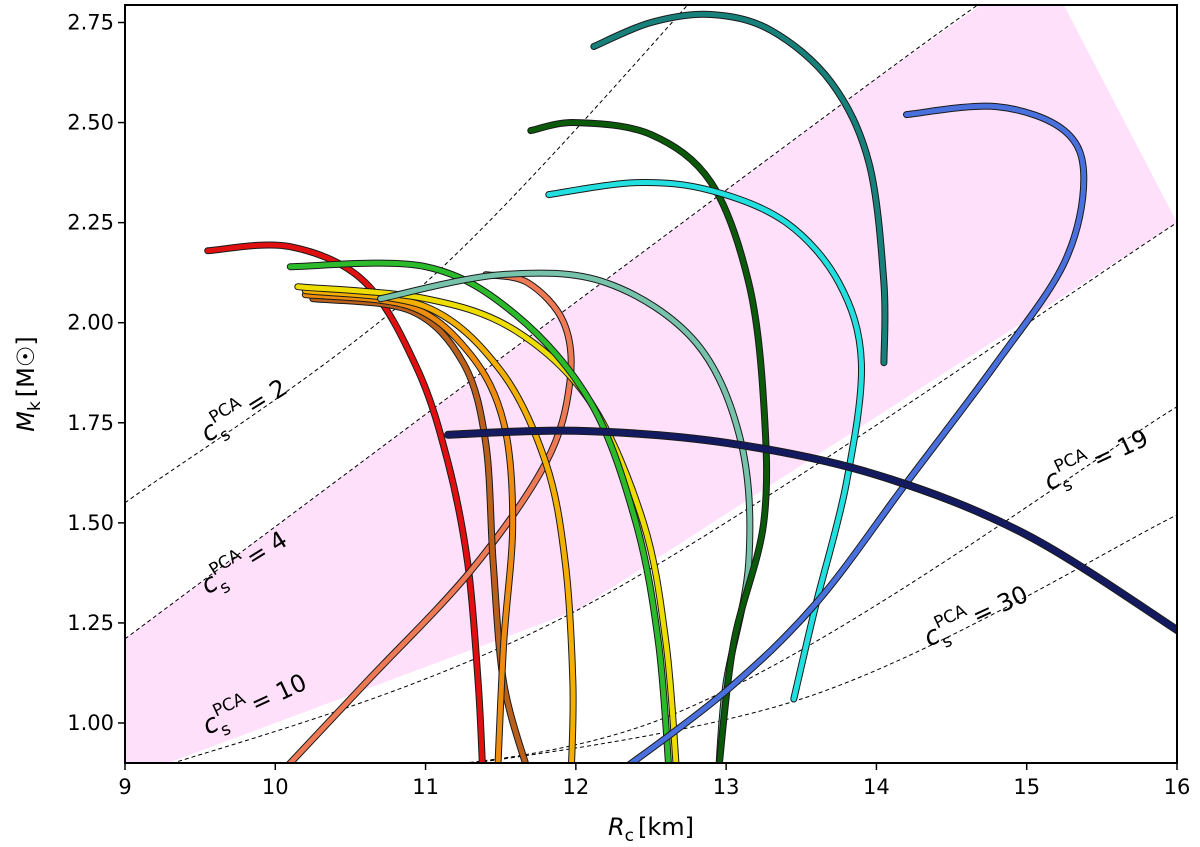 The width and height of the screenshot is (1200, 847). I want to click on y-tick-label: 2.75, so click(90, 23).